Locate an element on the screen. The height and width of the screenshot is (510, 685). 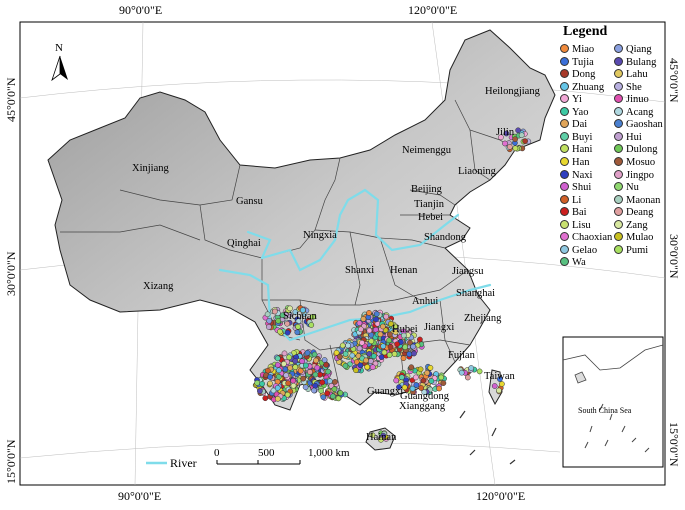
legend-label: Hani is located at coordinates (582, 150).